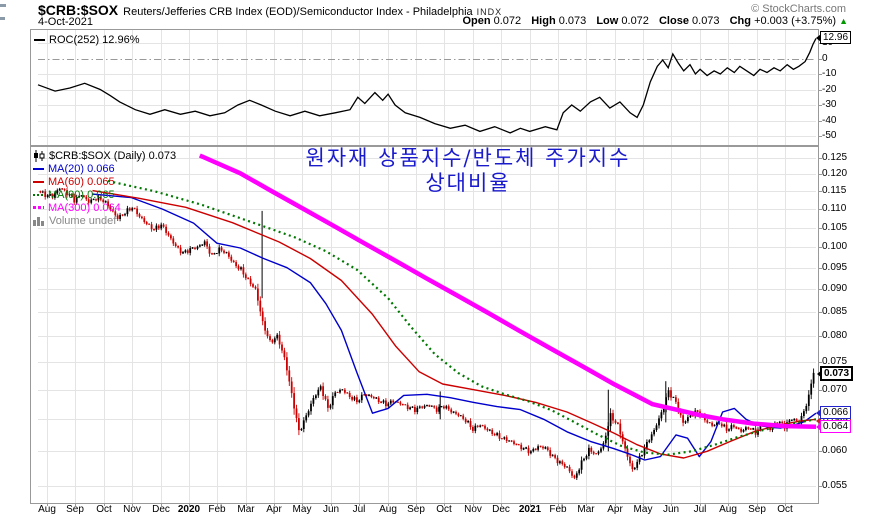 Image resolution: width=884 pixels, height=519 pixels. I want to click on legend-row: MA(20) 0.066, so click(104, 168).